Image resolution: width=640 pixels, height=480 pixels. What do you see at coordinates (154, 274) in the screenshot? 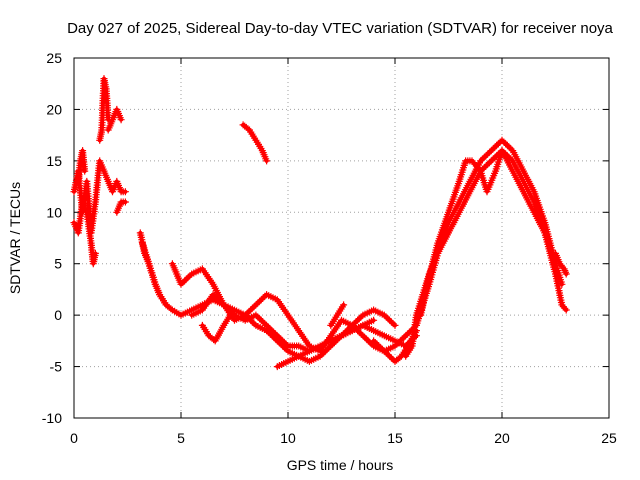
I see `series-track-i` at bounding box center [154, 274].